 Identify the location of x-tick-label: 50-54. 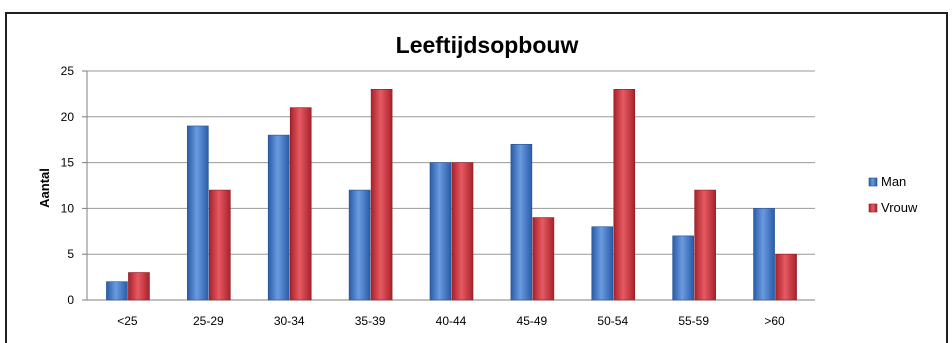
(612, 321).